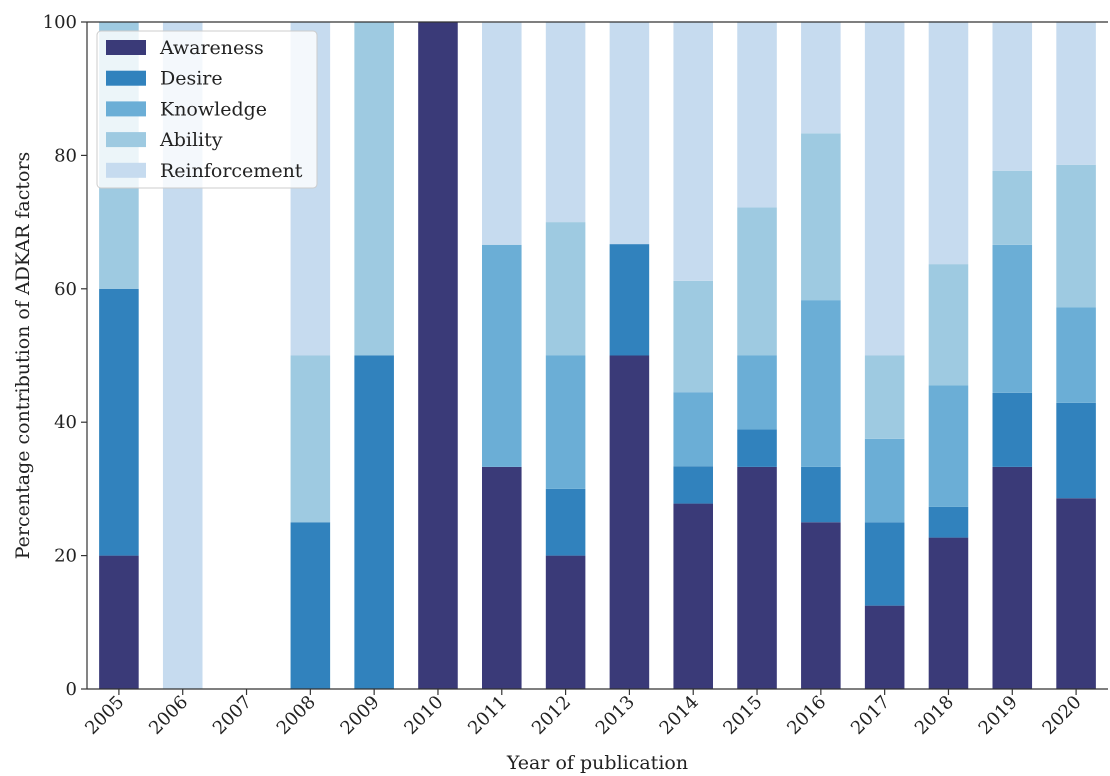 The height and width of the screenshot is (776, 1110). Describe the element at coordinates (191, 79) in the screenshot. I see `legend-label-desire: Desire` at that location.